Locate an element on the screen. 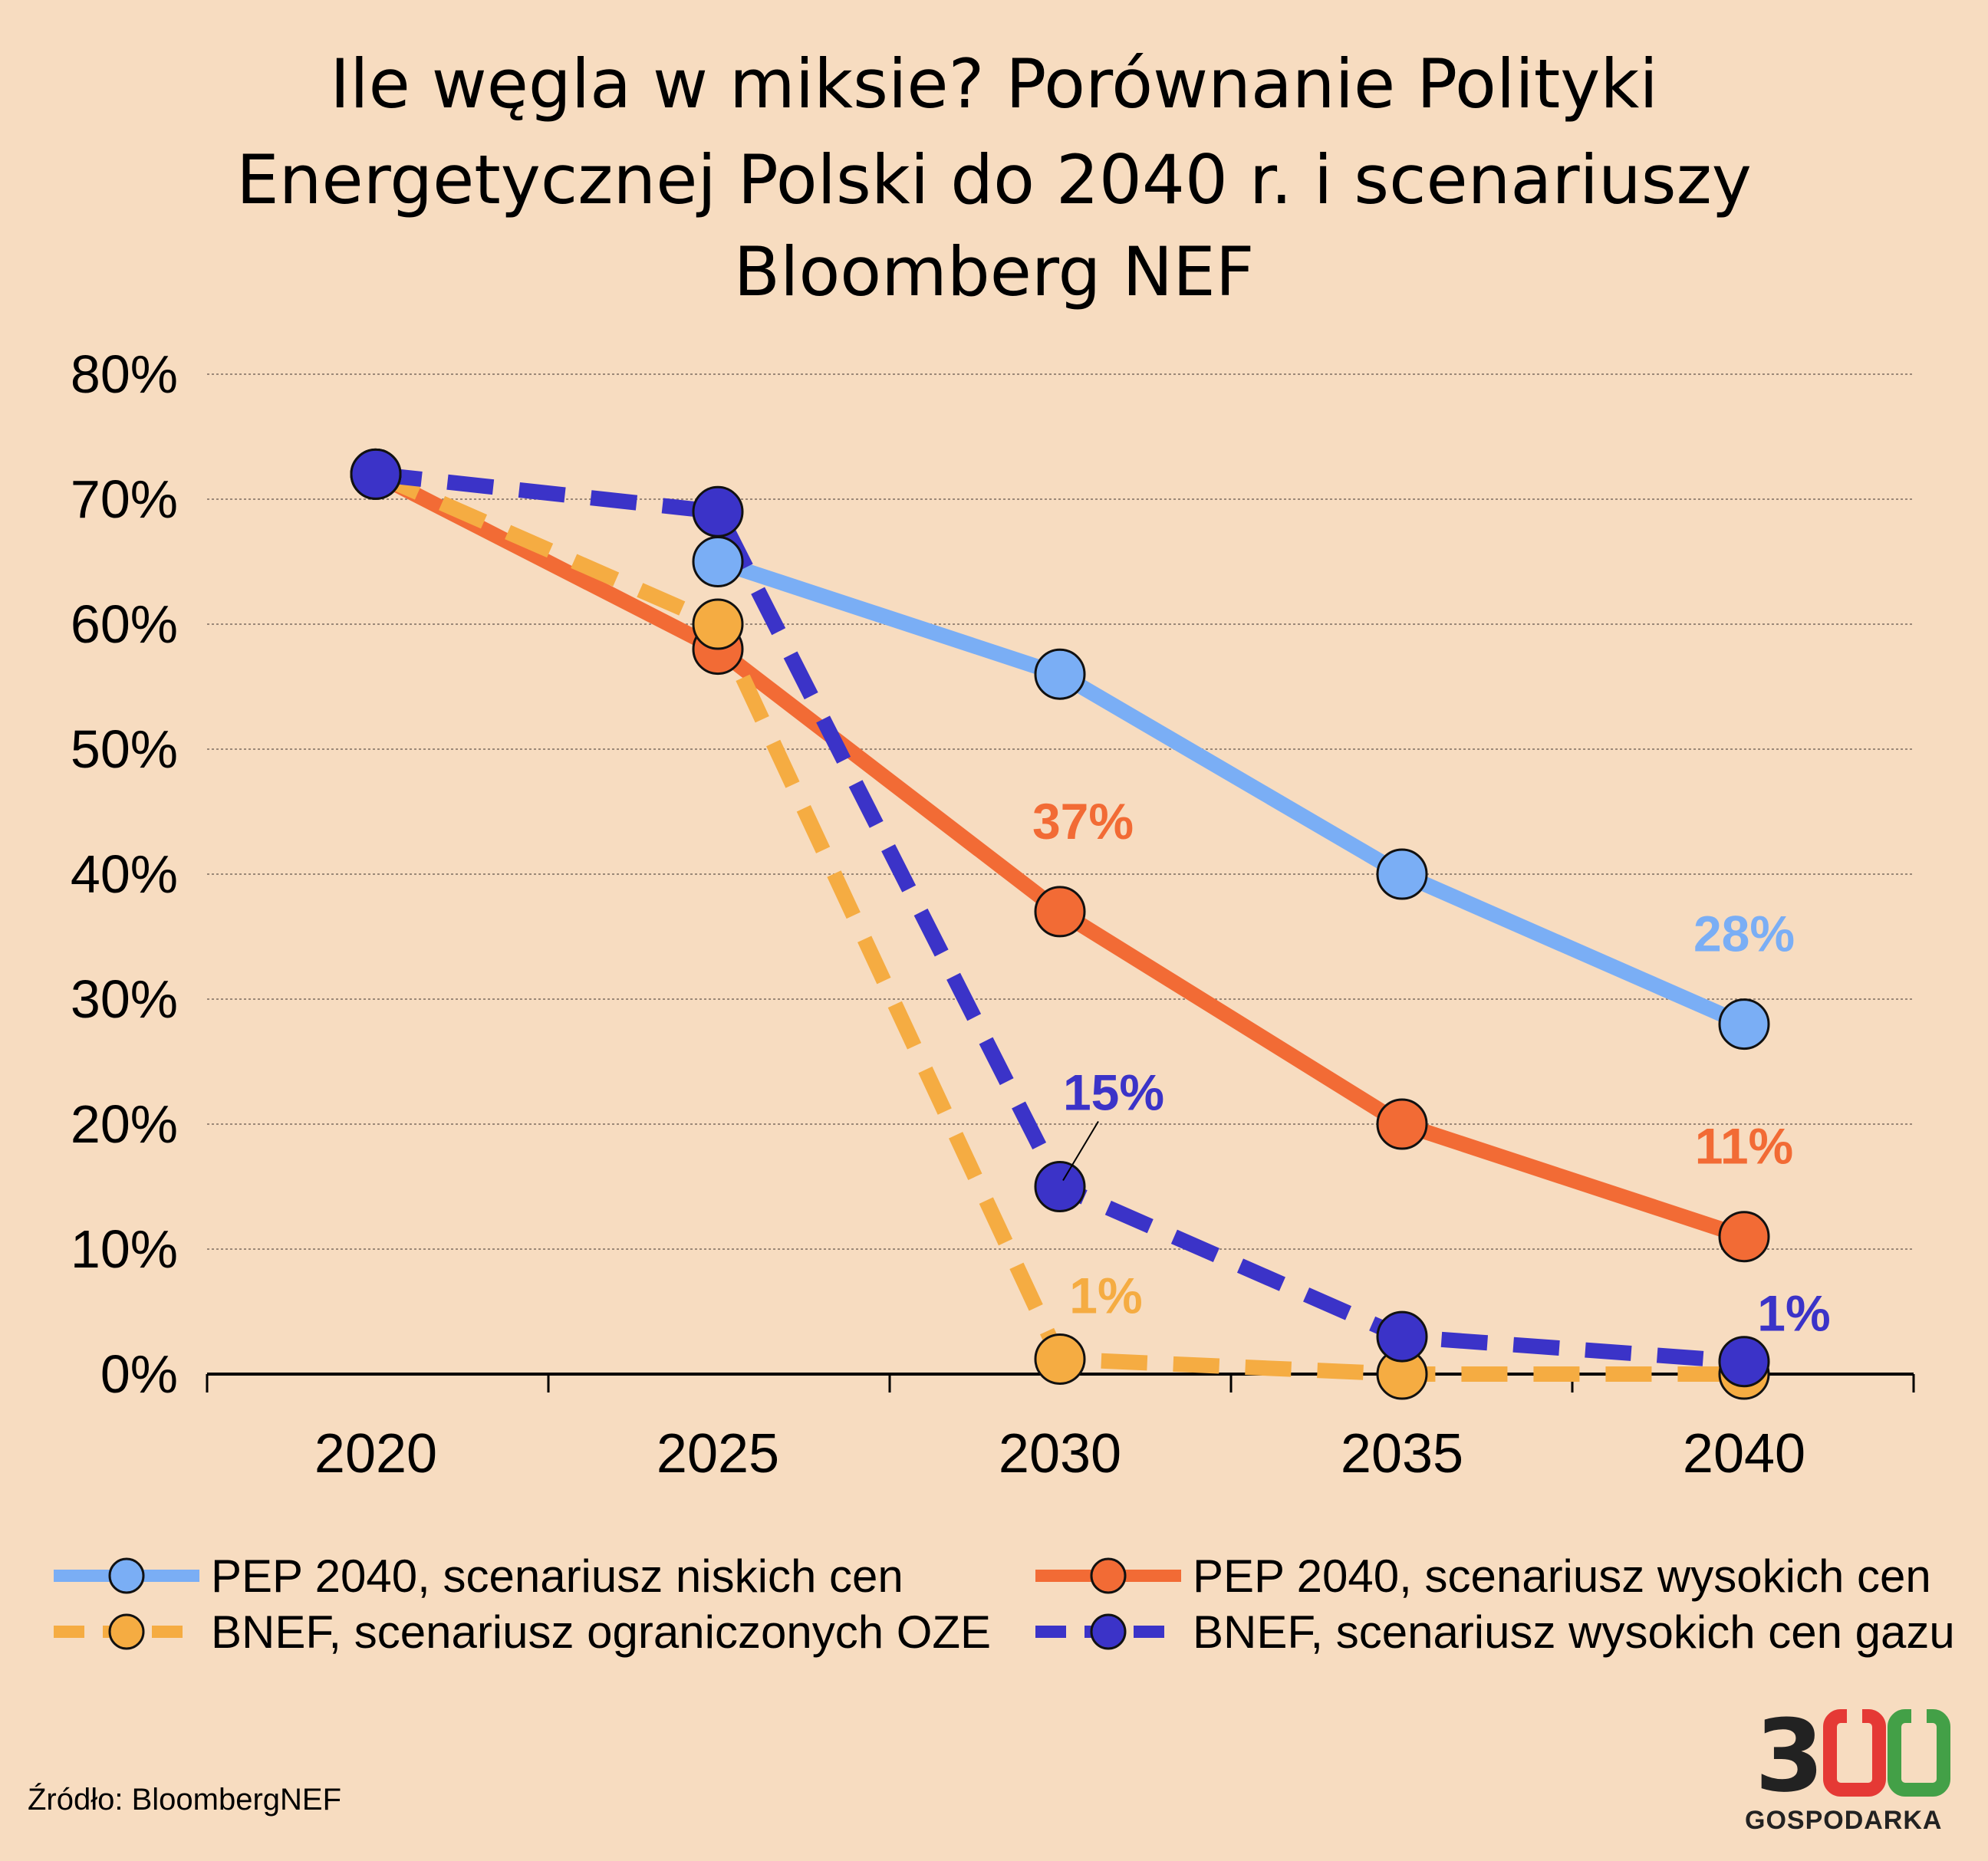 The width and height of the screenshot is (1988, 1861). xtick-label: 2020 is located at coordinates (375, 1454).